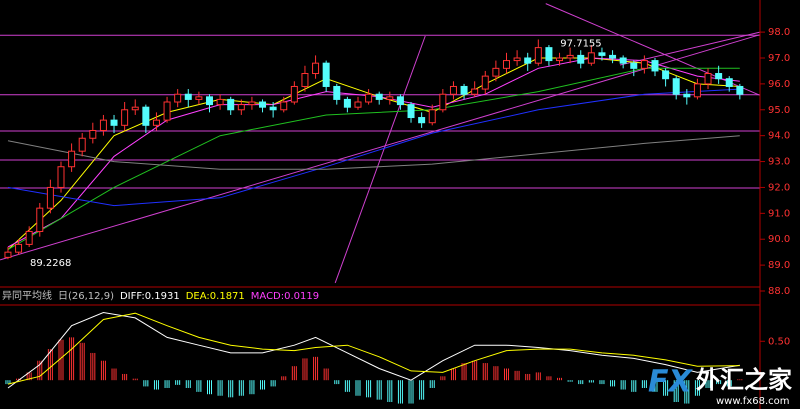  I want to click on indicator-label: DIFF:0.1931, so click(150, 296).